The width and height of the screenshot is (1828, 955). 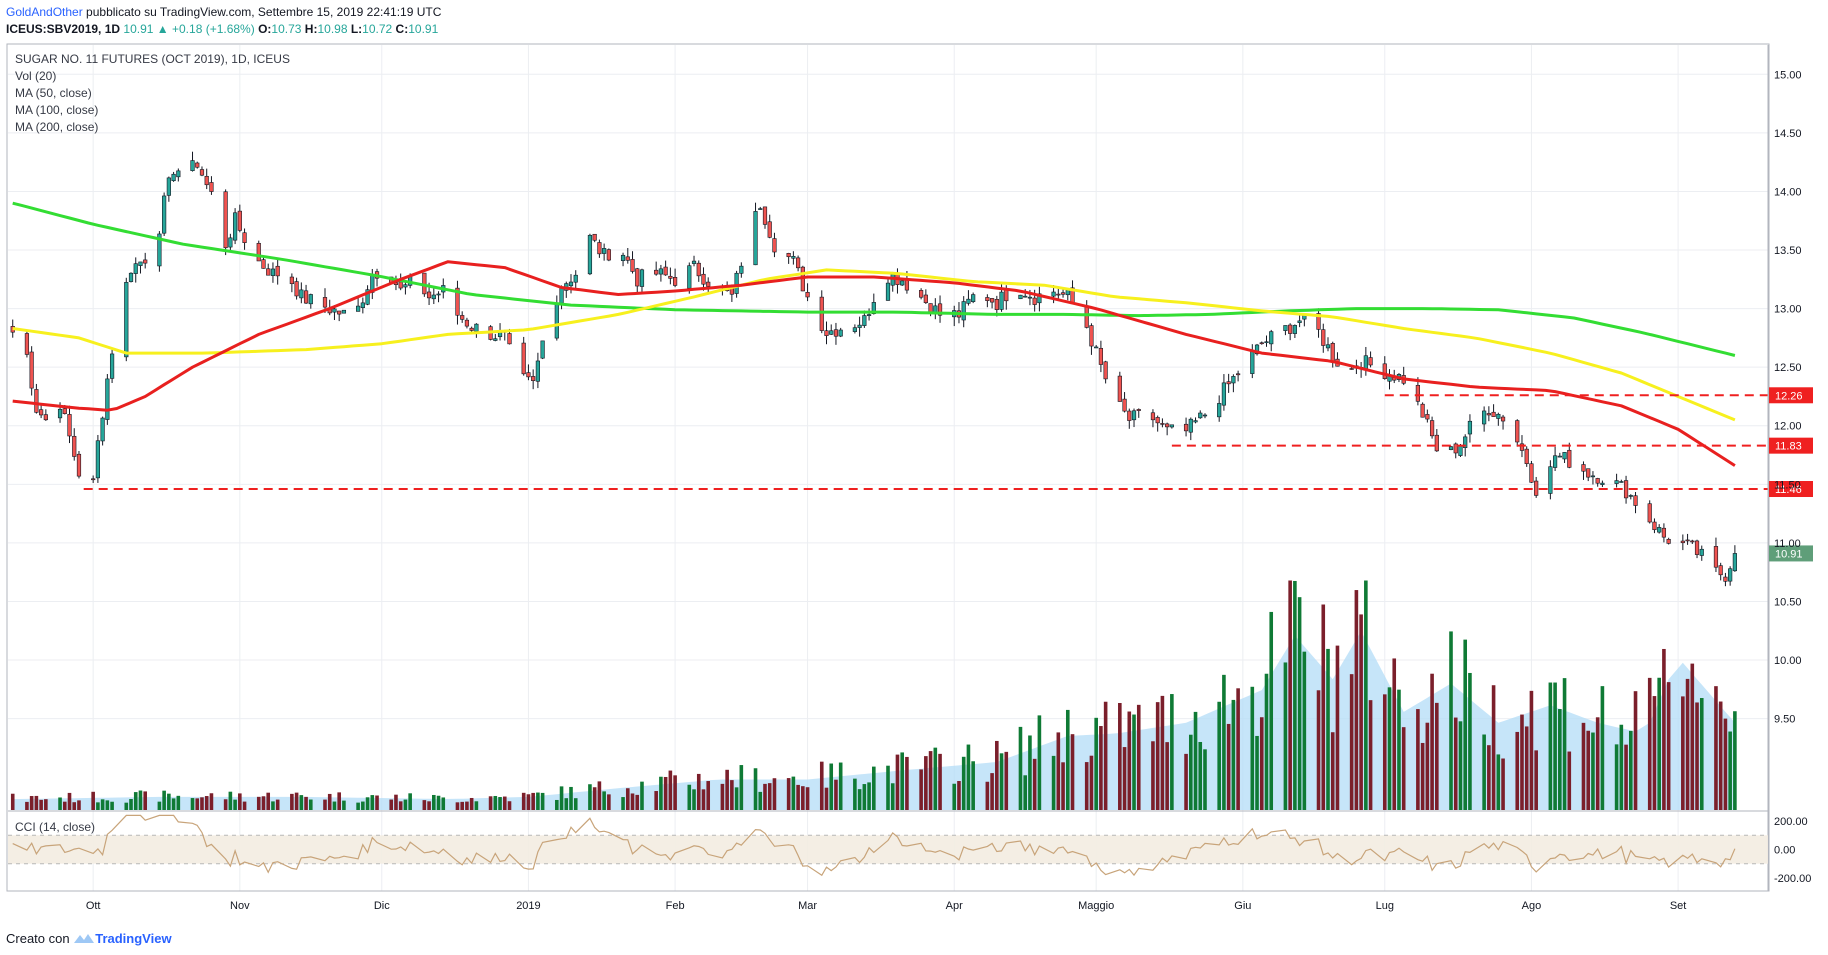 I want to click on time-tick-label: Mar, so click(x=807, y=906).